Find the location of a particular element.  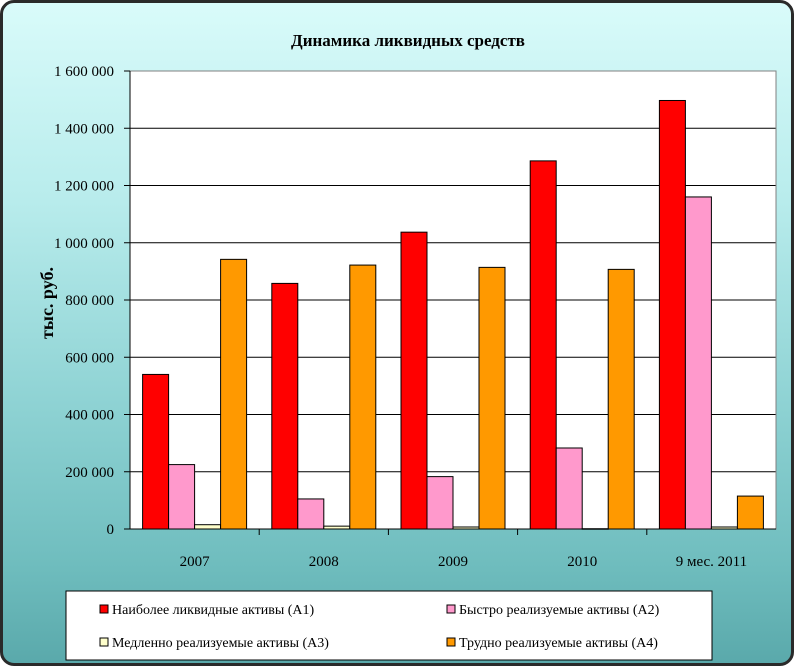

legend-entry: Наиболее ликвидные активы (А1) is located at coordinates (213, 610).